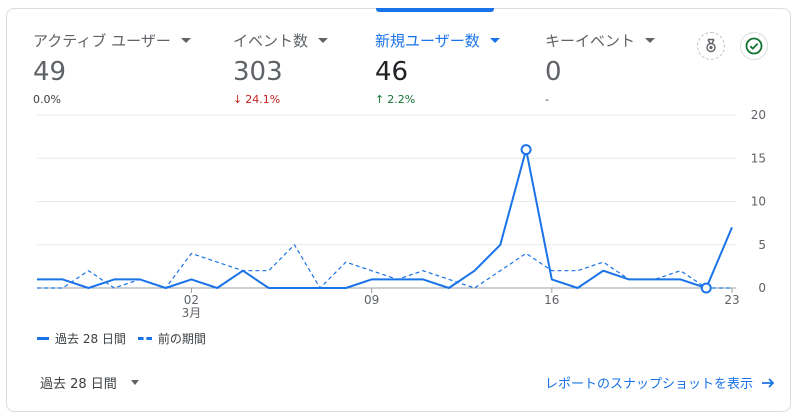 The width and height of the screenshot is (797, 416). What do you see at coordinates (78, 384) in the screenshot?
I see `date-range-label: 過去 28 日間` at bounding box center [78, 384].